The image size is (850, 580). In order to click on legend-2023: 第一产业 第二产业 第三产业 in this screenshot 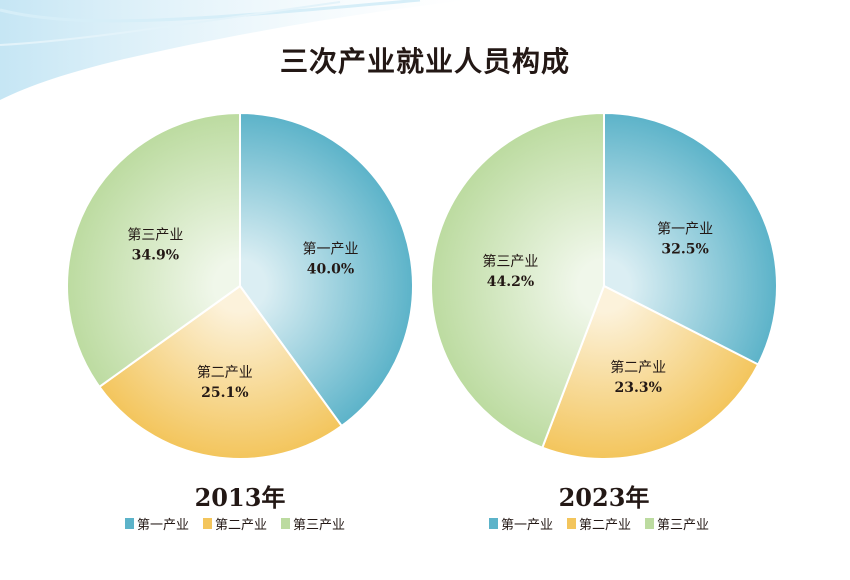, I will do `click(599, 523)`.